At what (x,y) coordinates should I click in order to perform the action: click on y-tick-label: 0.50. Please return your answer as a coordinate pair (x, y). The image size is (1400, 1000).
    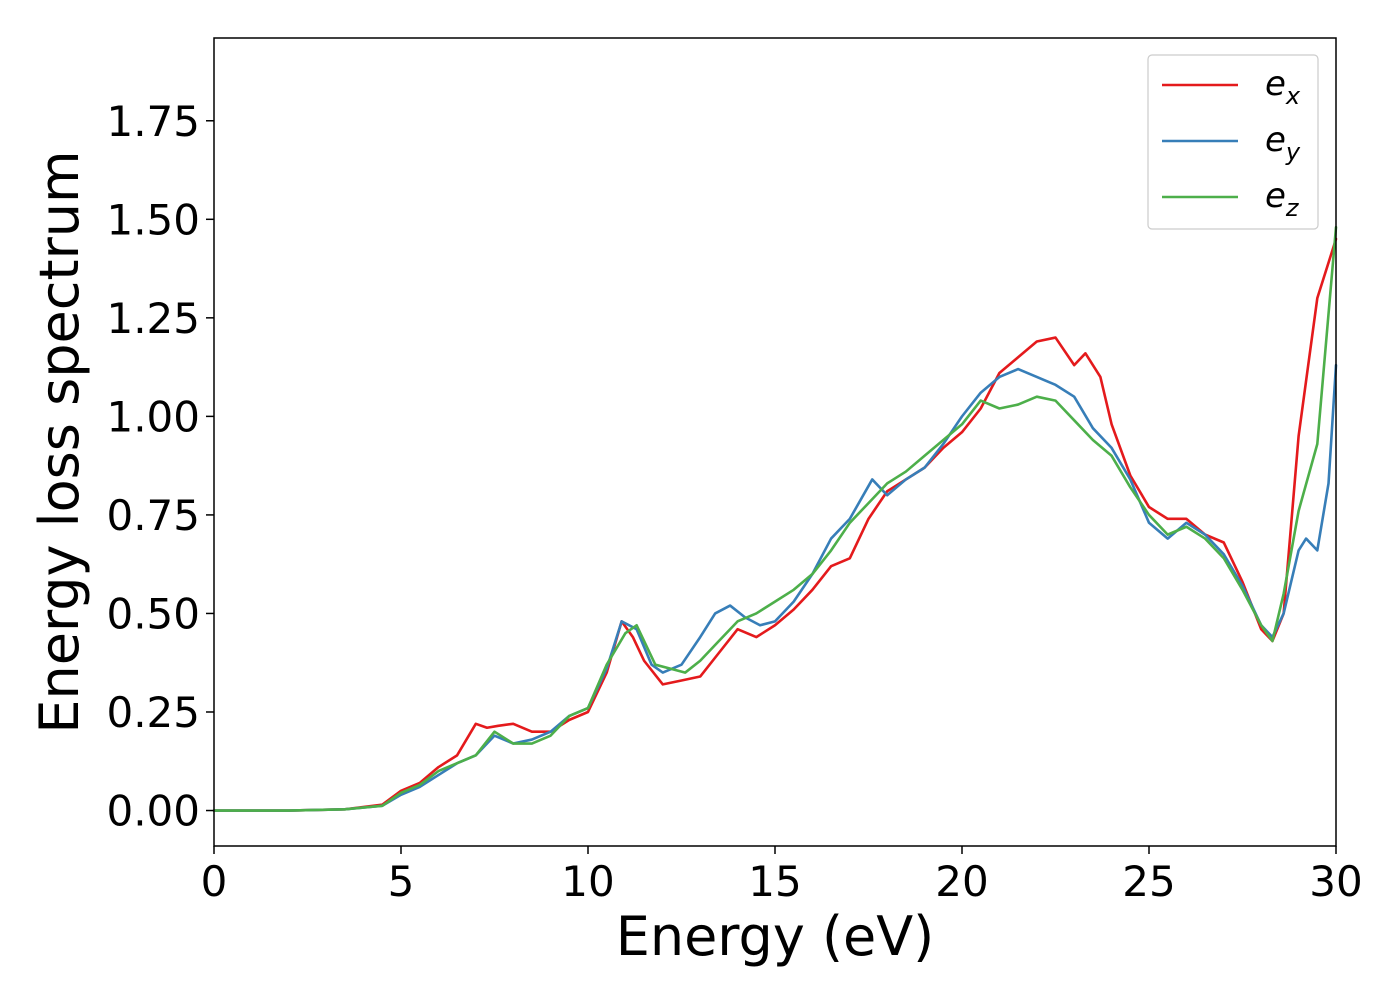
    Looking at the image, I should click on (153, 613).